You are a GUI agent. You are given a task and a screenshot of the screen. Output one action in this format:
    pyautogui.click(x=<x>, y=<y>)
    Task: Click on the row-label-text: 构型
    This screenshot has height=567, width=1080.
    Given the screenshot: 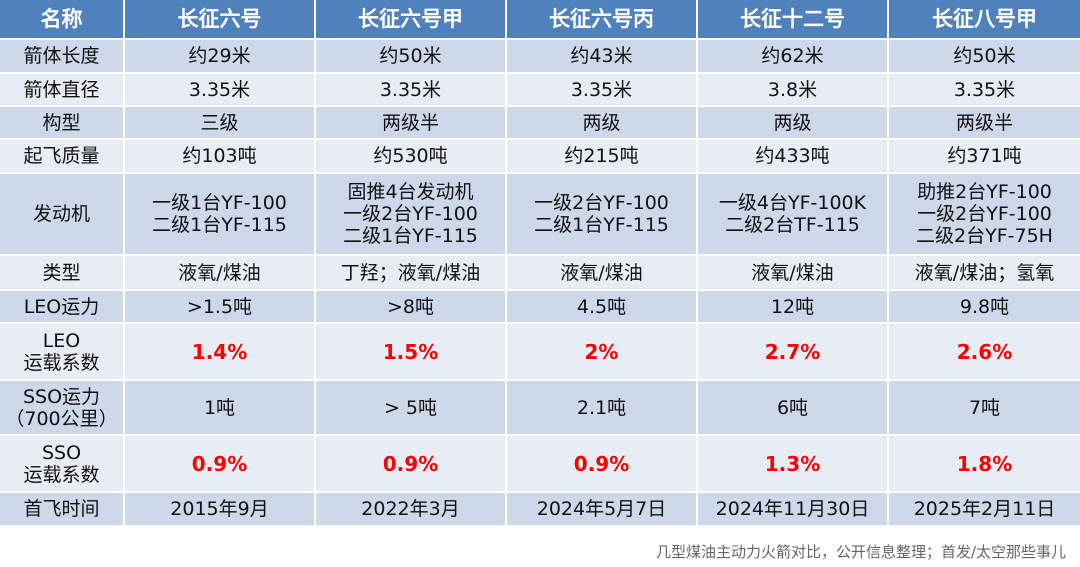 What is the action you would take?
    pyautogui.click(x=61, y=122)
    